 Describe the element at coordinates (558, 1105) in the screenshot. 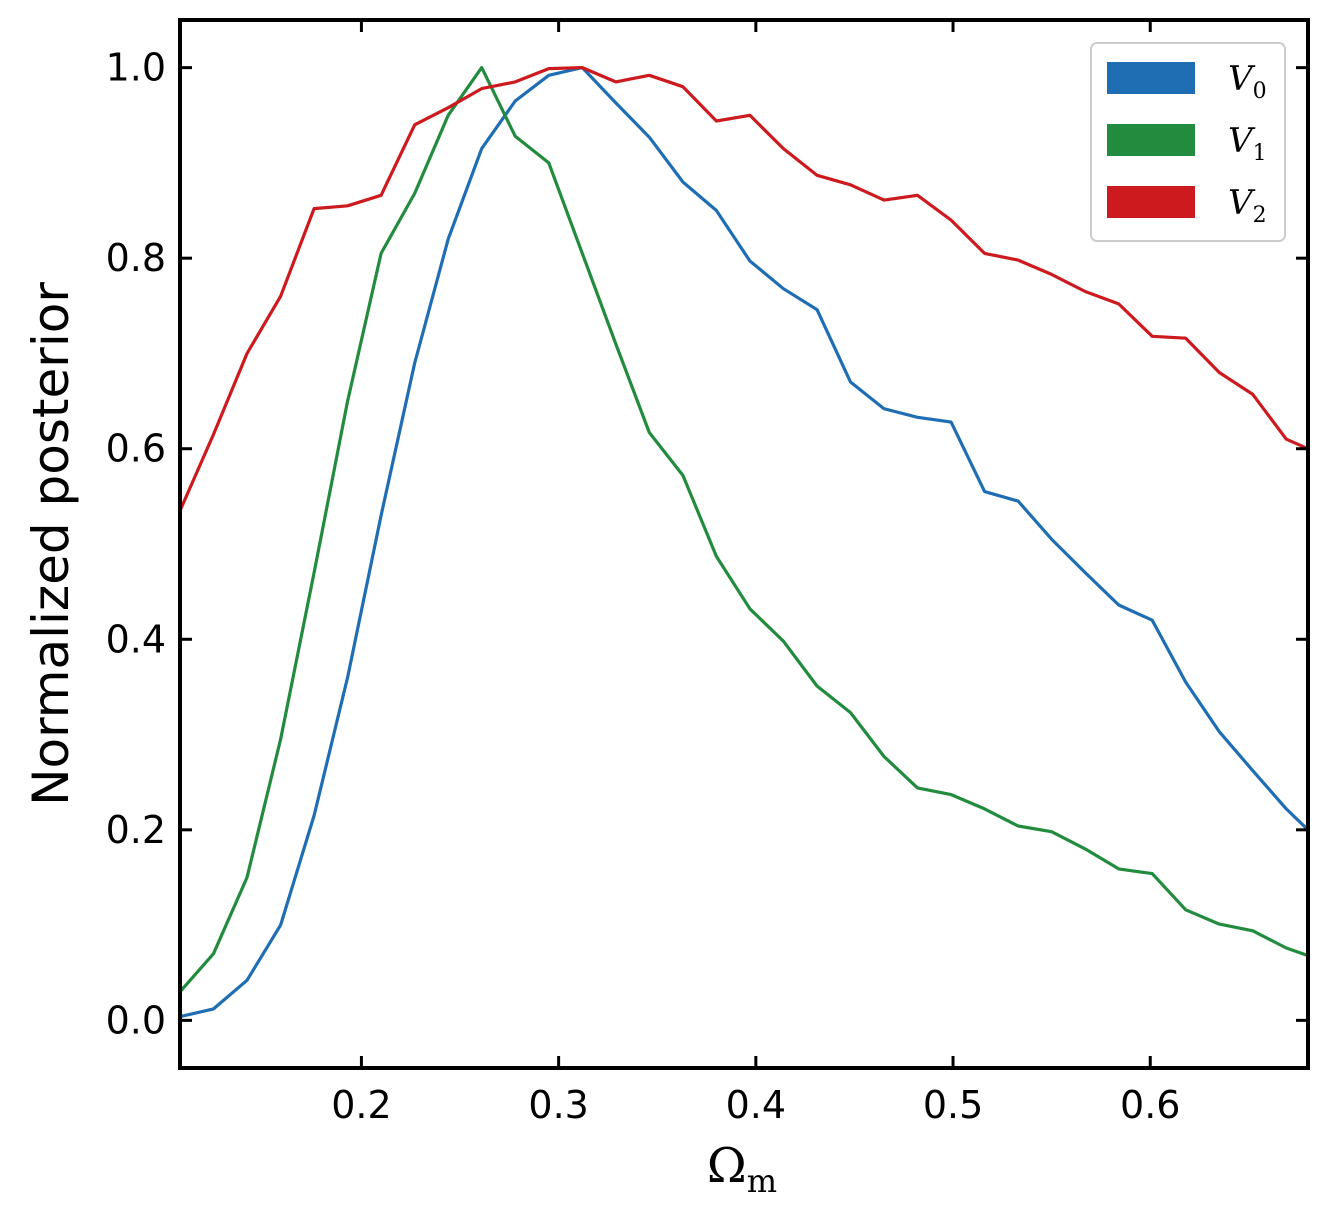

I see `x-tick-label: 0.3` at that location.